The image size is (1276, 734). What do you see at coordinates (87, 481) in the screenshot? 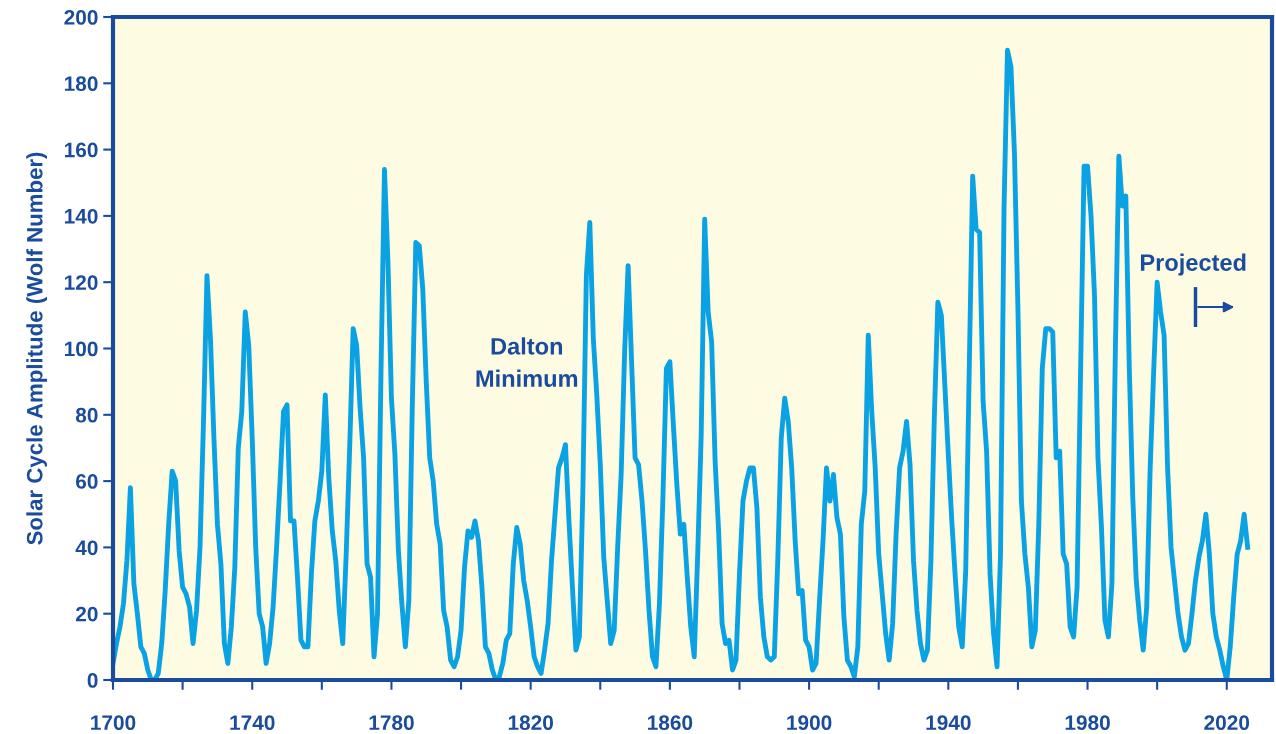
I see `y-tick-label: 60` at bounding box center [87, 481].